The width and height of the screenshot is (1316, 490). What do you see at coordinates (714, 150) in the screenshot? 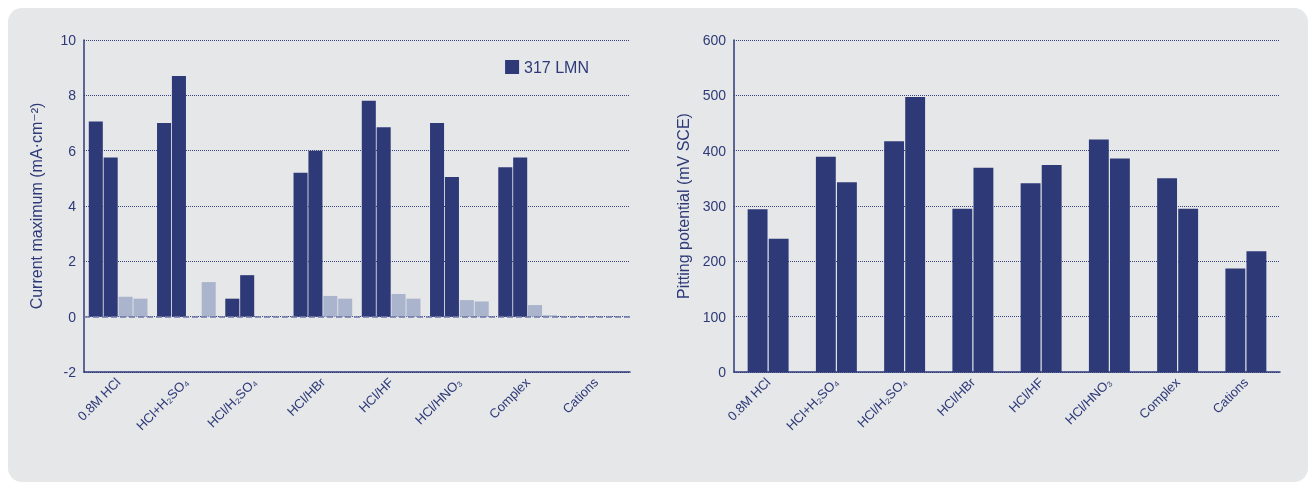
I see `y-tick-label: 400` at bounding box center [714, 150].